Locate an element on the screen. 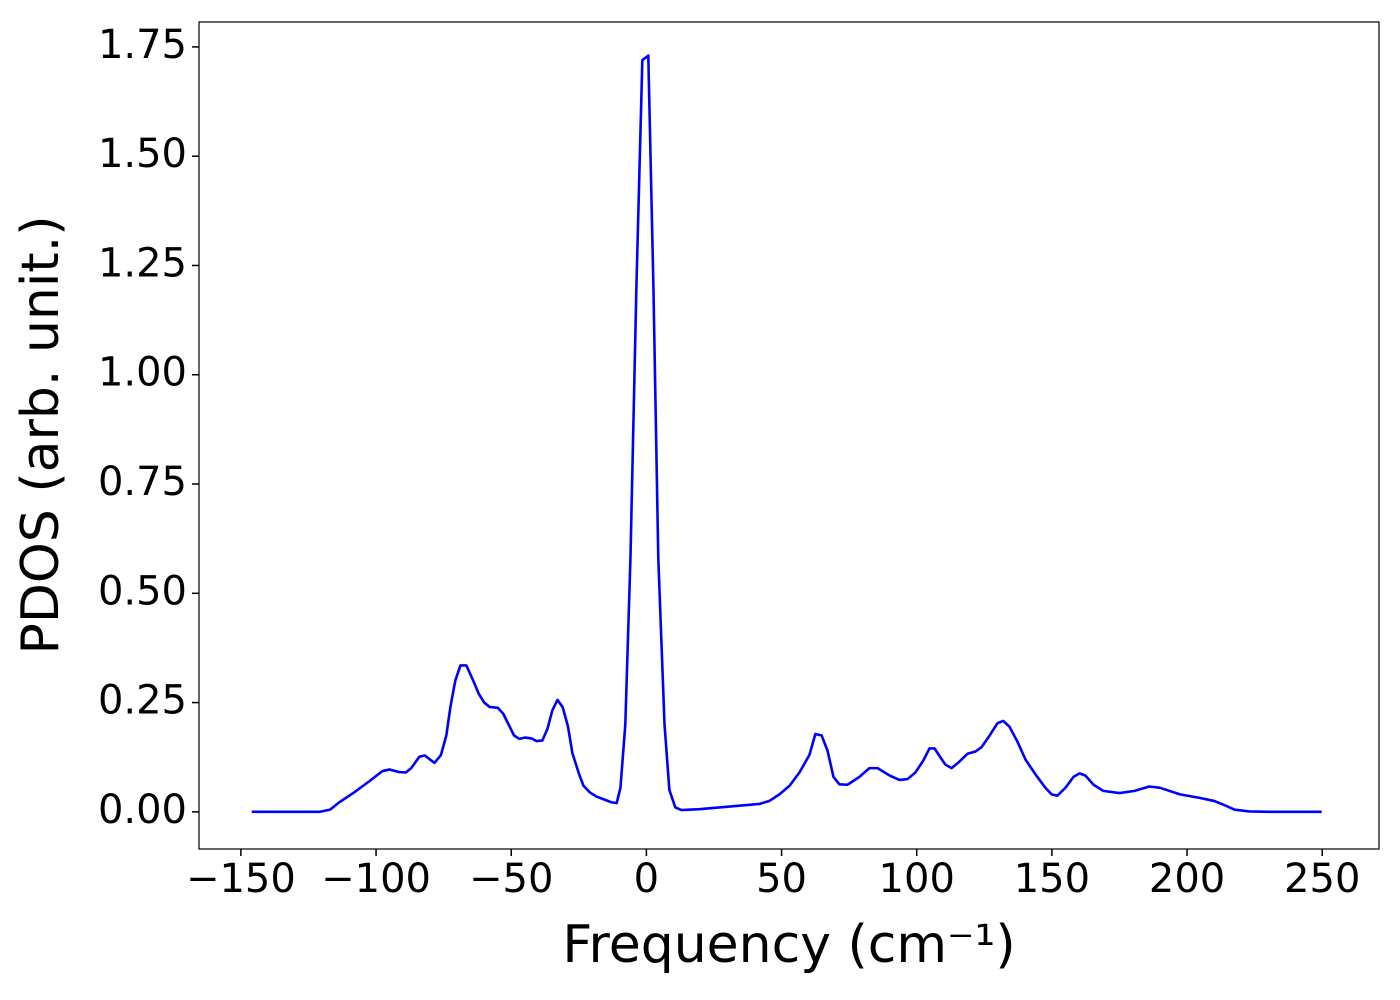 This screenshot has width=1400, height=1000. x-tick-label: 100 is located at coordinates (917, 879).